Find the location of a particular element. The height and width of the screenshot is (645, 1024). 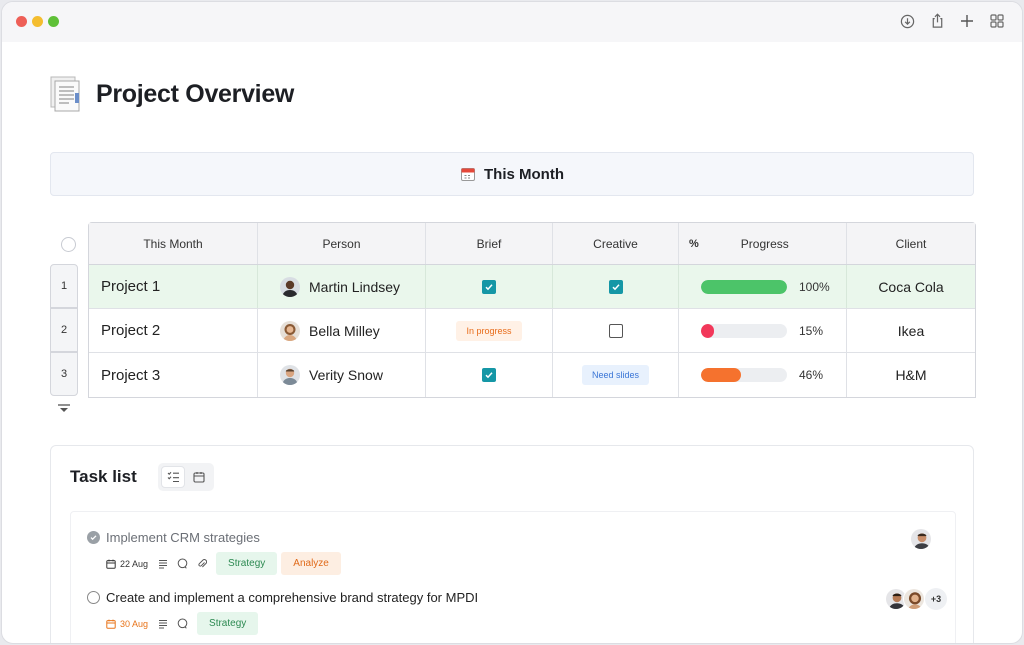

task-open-icon is located at coordinates (93, 597).